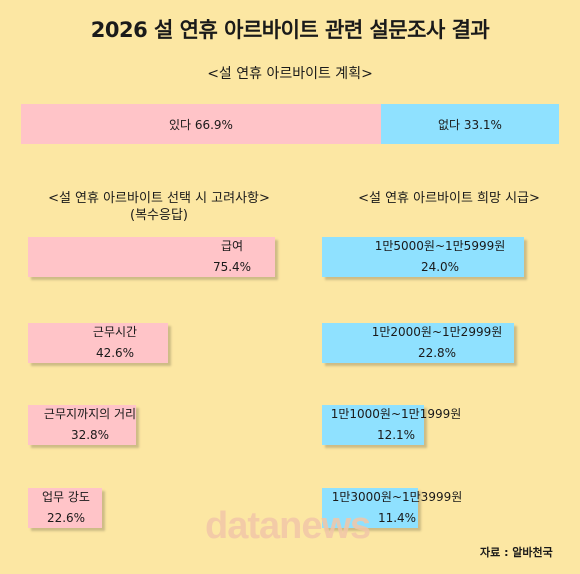 This screenshot has height=574, width=580. I want to click on factor-value-label: 75.4%, so click(232, 267).